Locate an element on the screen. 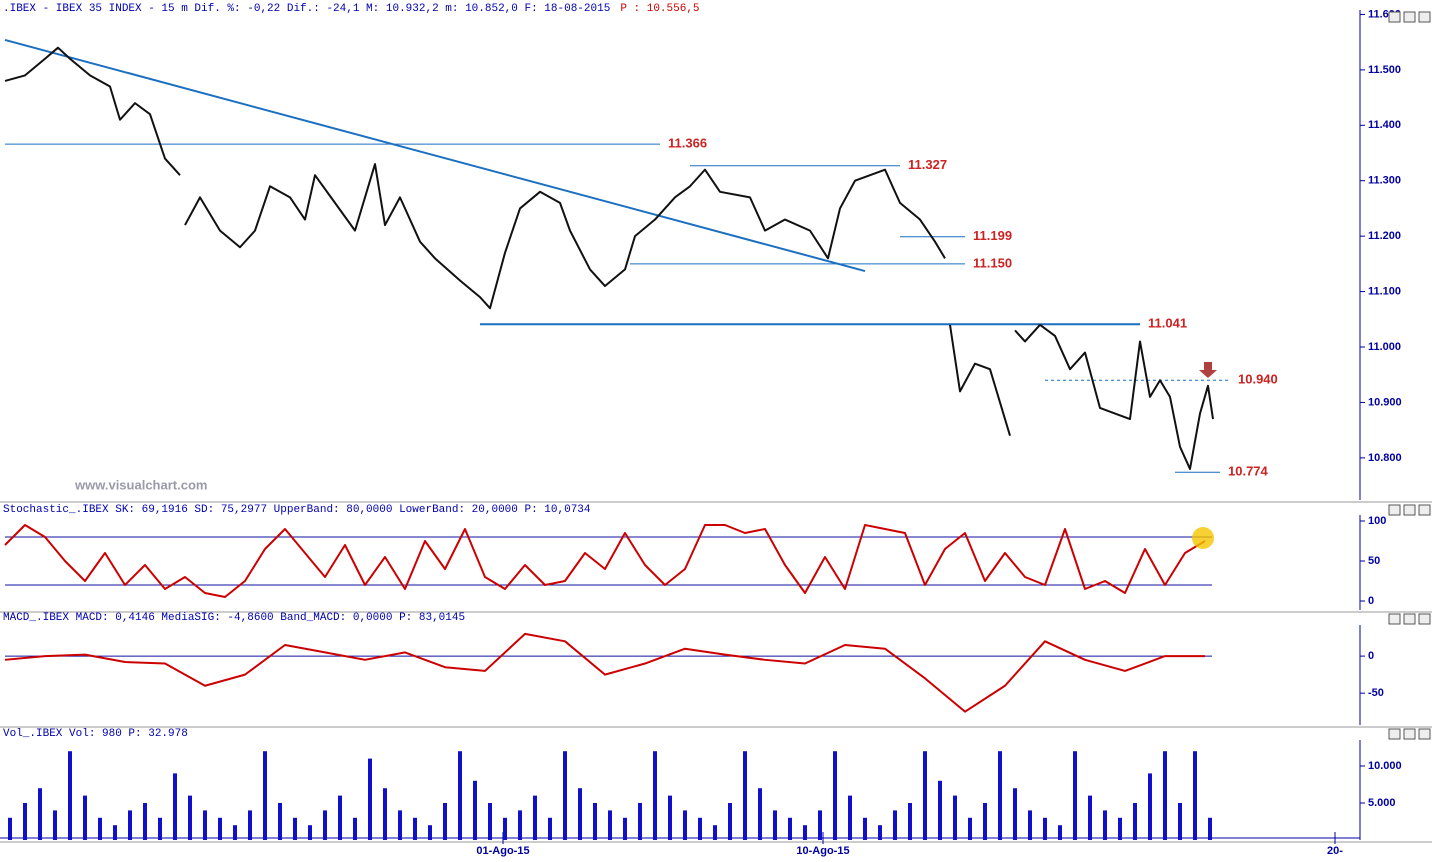 This screenshot has height=862, width=1432. y-tick-label: 10.800 is located at coordinates (1385, 458).